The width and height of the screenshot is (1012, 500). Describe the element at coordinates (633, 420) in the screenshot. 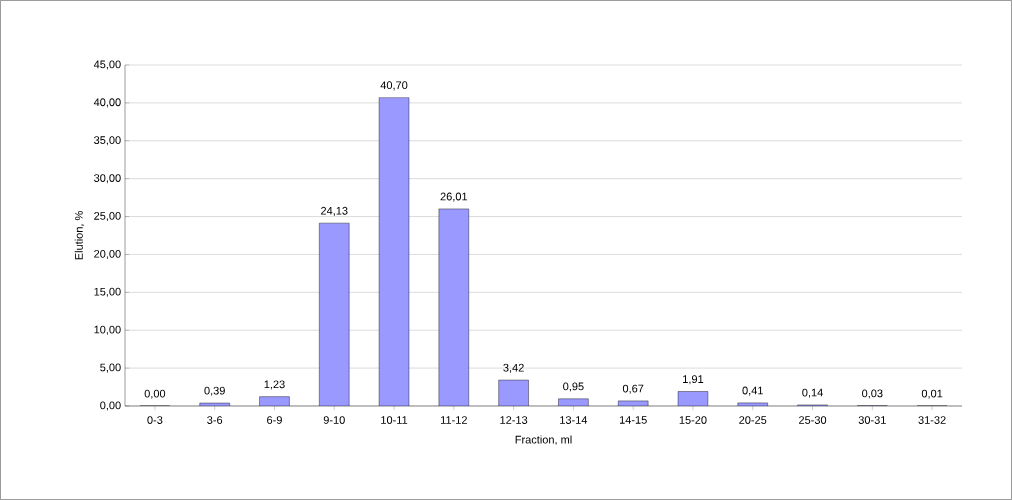

I see `x-tick-label: 14-15` at that location.